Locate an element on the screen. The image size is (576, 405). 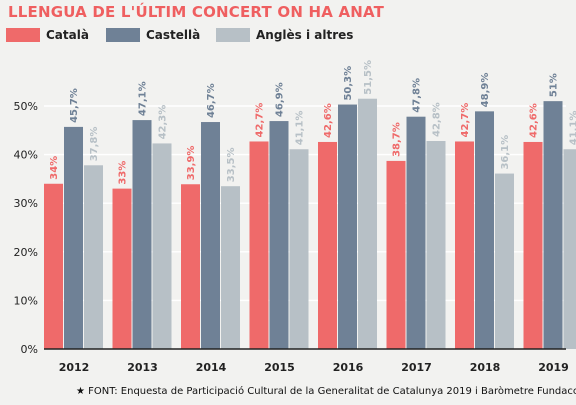
legend-swatch-castella is located at coordinates (123, 35).